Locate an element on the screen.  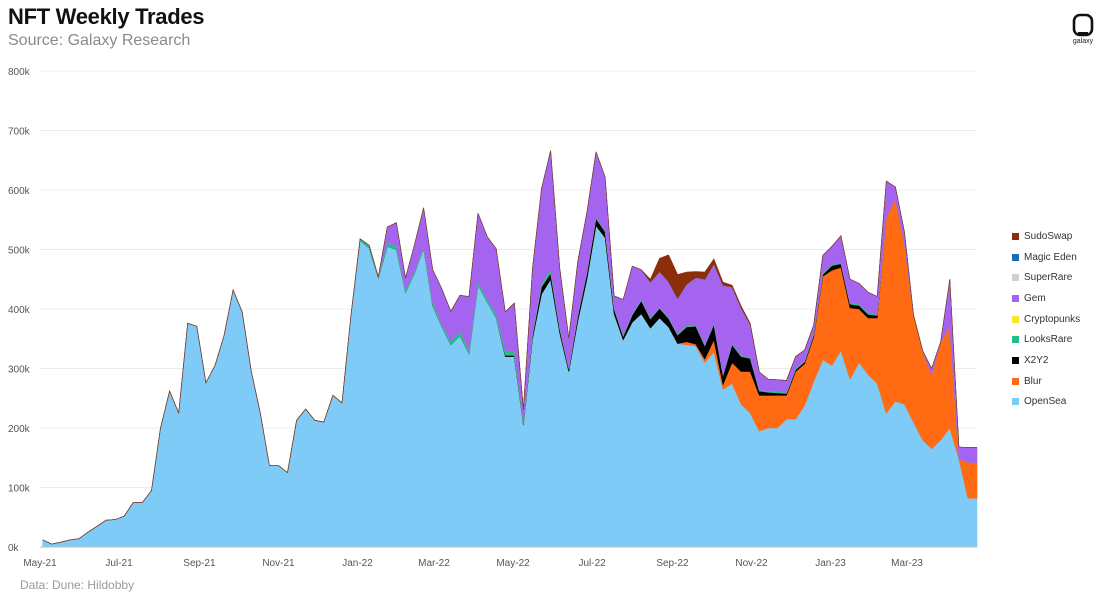
y-tick-label: 700k is located at coordinates (19, 132).